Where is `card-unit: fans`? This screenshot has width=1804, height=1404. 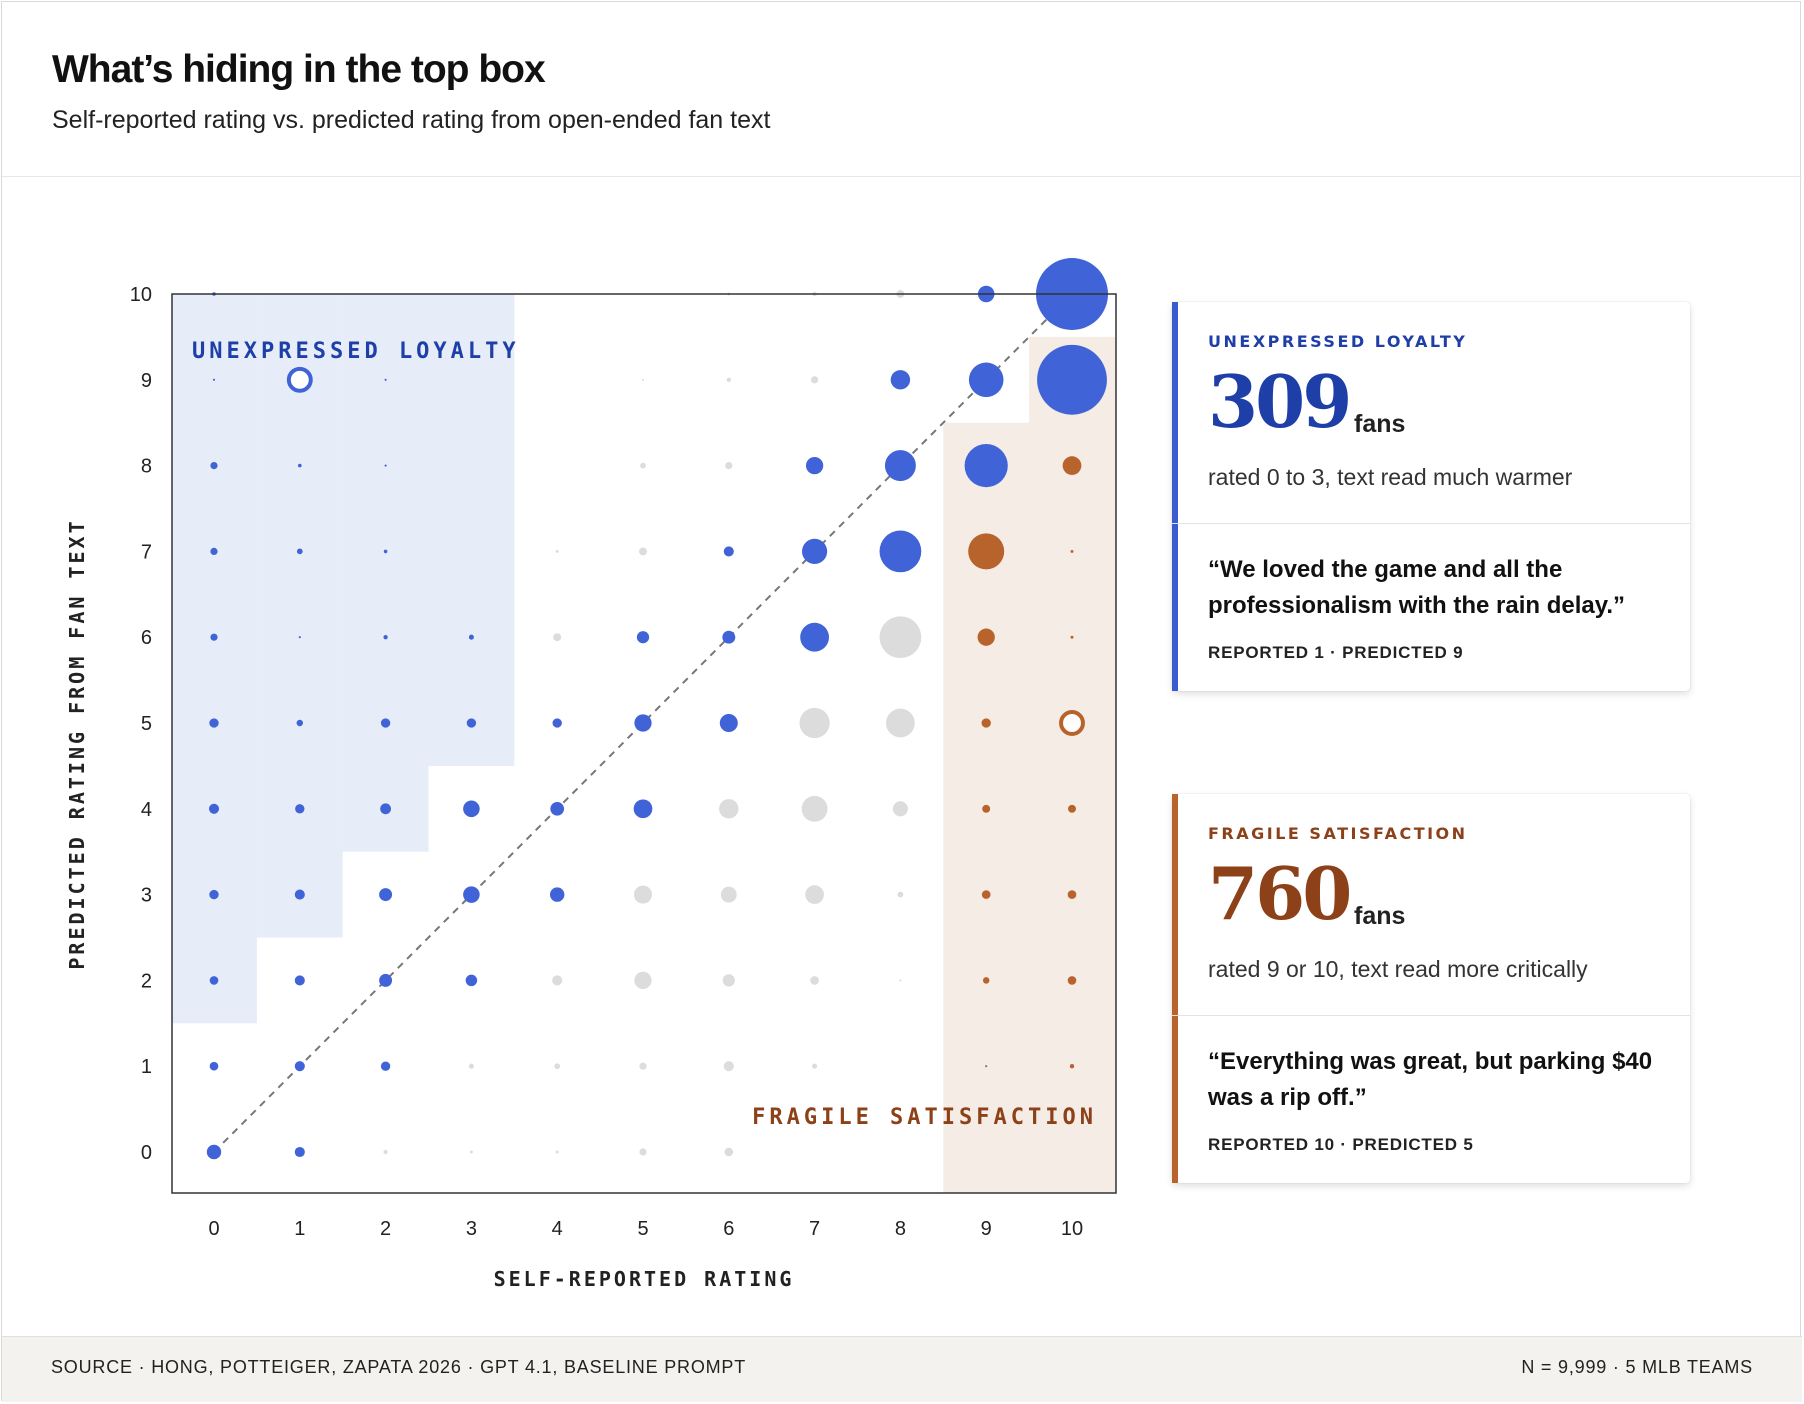
card-unit: fans is located at coordinates (1380, 424).